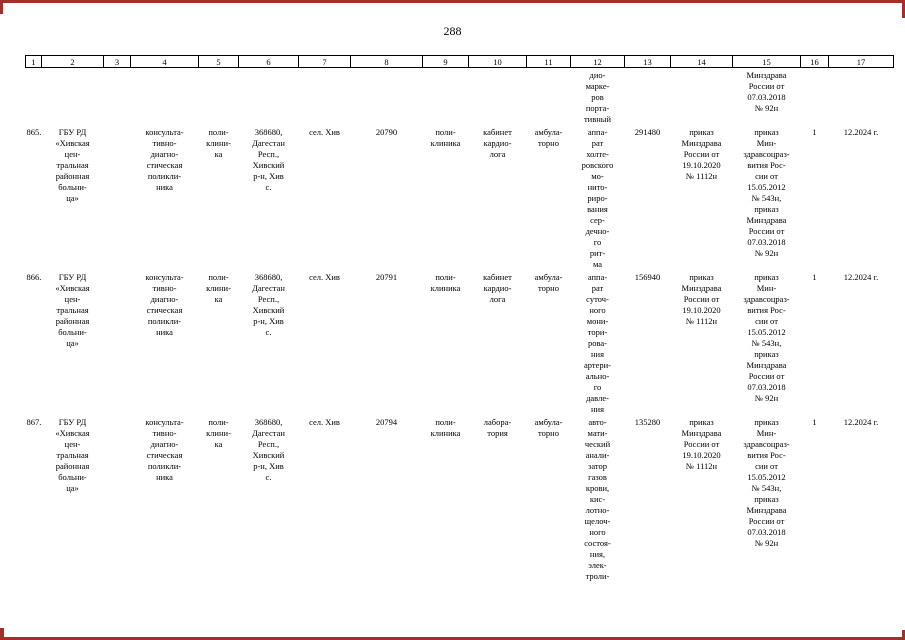  I want to click on scan-artifact-bottom-right, so click(903, 635).